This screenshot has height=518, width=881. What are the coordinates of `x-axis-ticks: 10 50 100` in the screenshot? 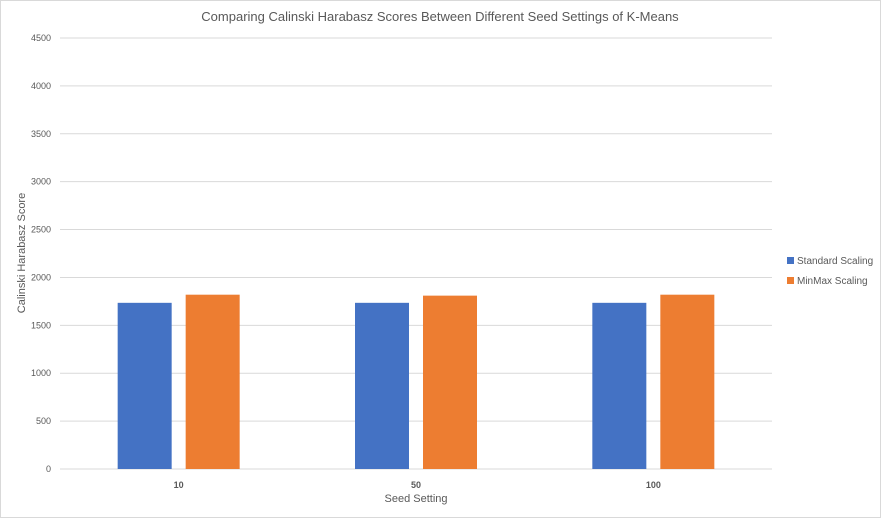 It's located at (417, 485).